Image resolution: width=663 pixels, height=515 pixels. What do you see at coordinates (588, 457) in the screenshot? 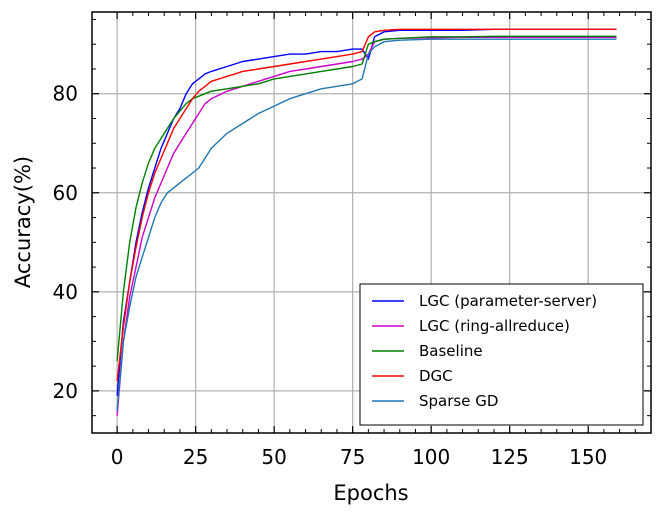
I see `x-tick-label: 150` at bounding box center [588, 457].